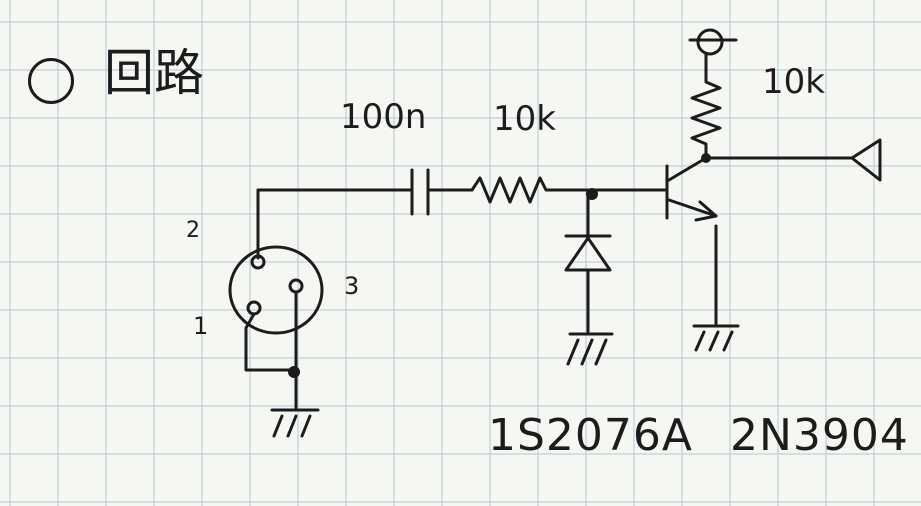 This screenshot has width=921, height=506. Describe the element at coordinates (713, 42) in the screenshot. I see `supply-terminal-symbol` at that location.